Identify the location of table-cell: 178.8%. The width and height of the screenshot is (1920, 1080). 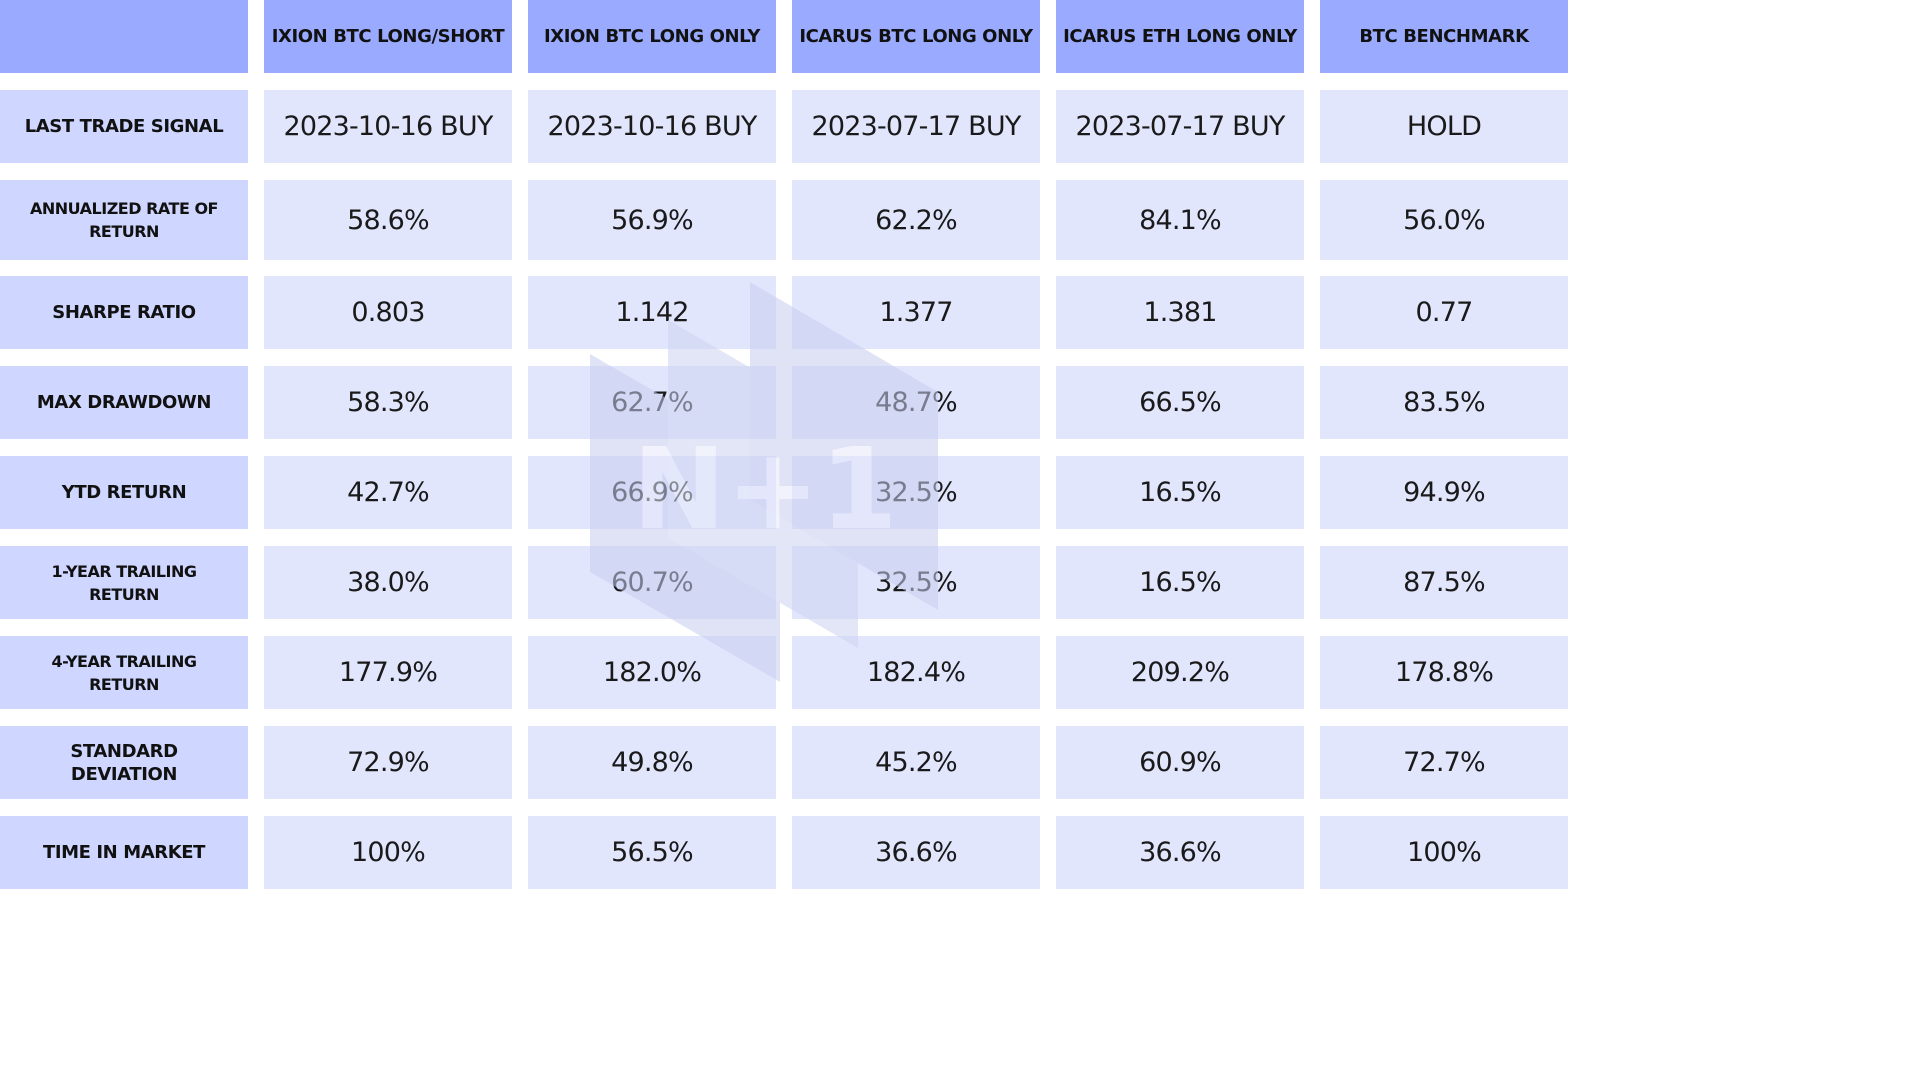
(1444, 672).